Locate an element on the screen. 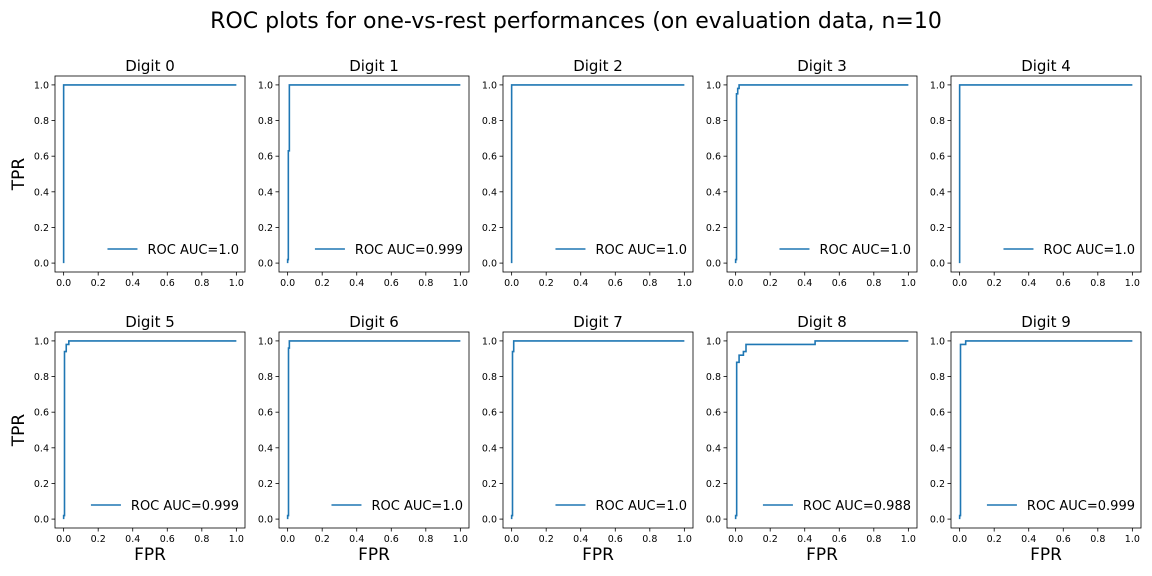  subplot-title: Digit 0 is located at coordinates (150, 66).